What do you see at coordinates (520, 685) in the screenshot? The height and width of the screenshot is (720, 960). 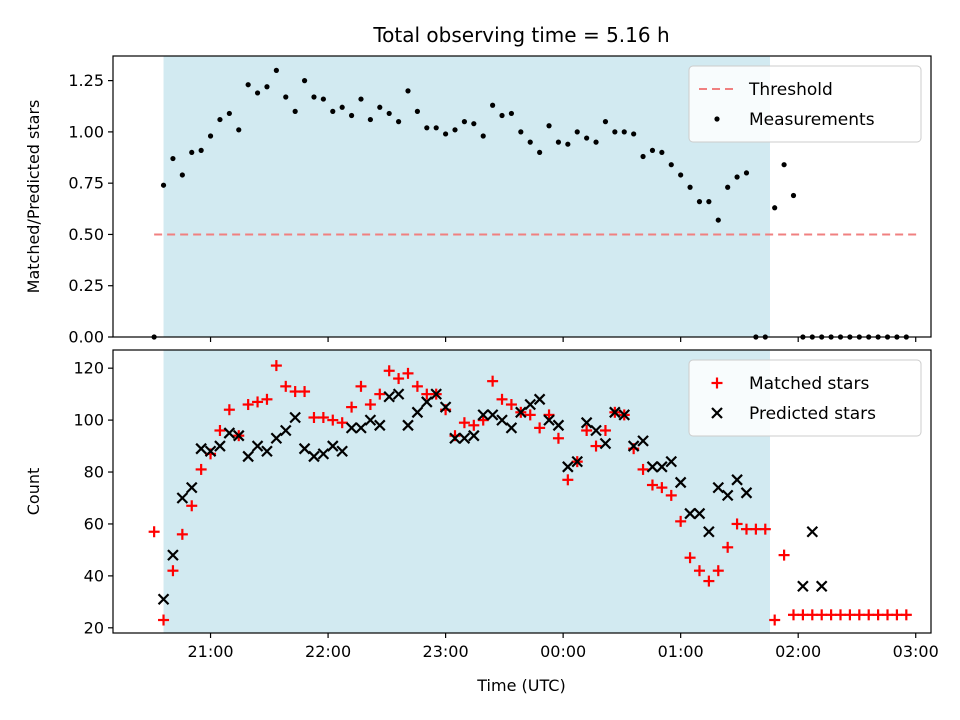 I see `x-axis-title: Time (UTC)` at bounding box center [520, 685].